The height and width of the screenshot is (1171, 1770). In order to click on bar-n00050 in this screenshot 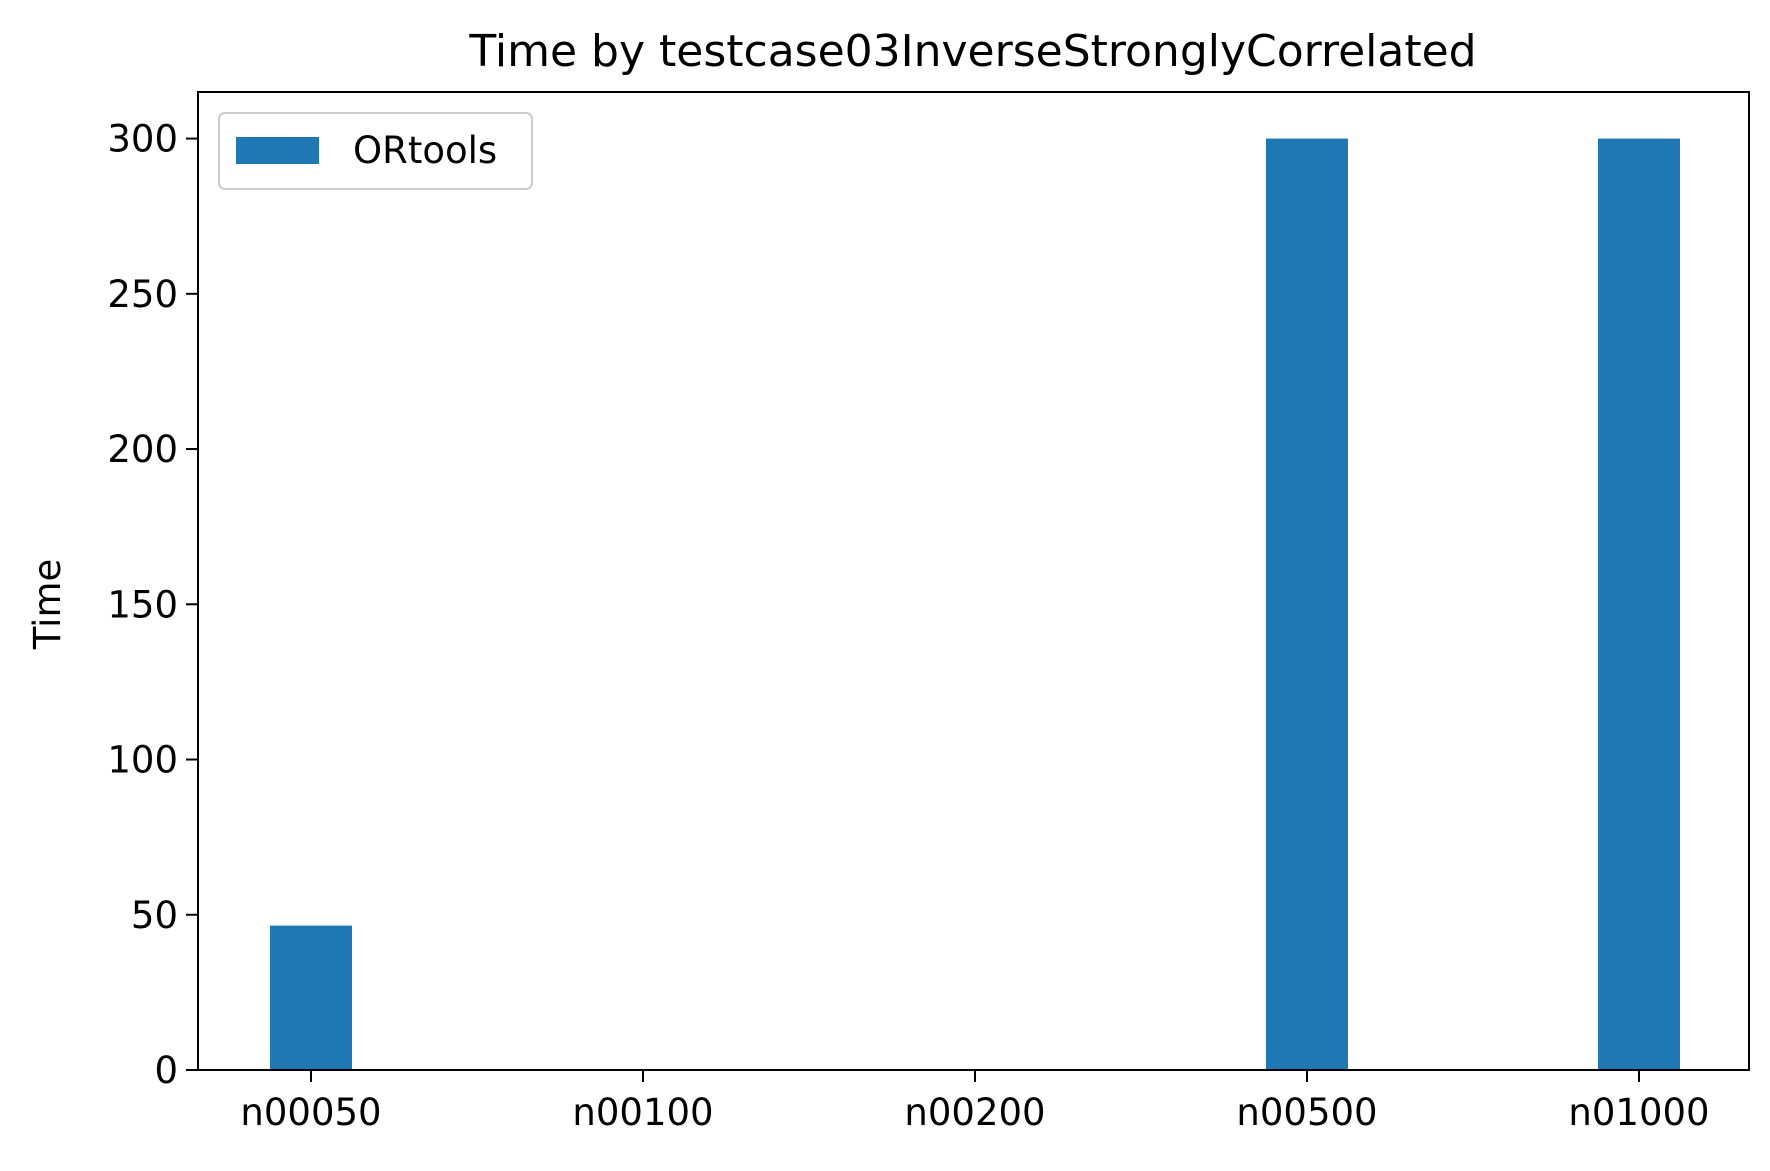, I will do `click(311, 997)`.